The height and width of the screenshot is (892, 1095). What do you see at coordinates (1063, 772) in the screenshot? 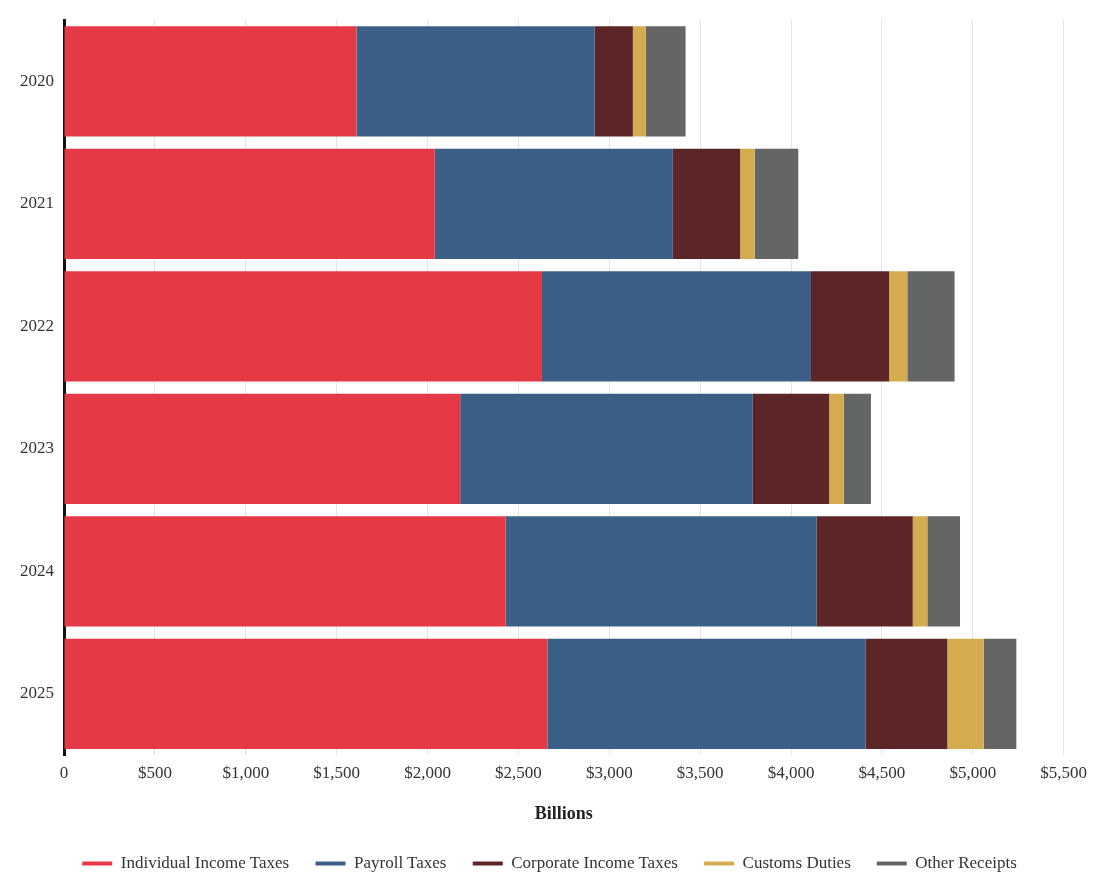
I see `x-tick-label: $5,500` at bounding box center [1063, 772].